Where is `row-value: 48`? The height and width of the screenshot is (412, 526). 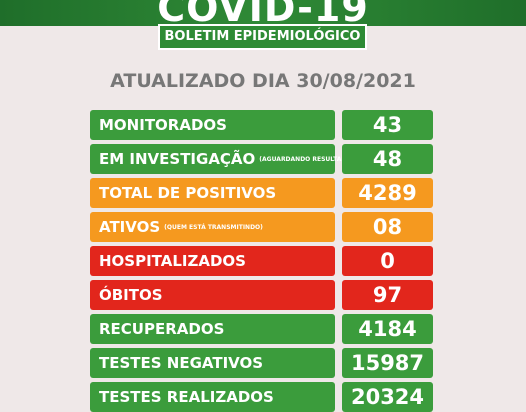 row-value: 48 is located at coordinates (387, 159).